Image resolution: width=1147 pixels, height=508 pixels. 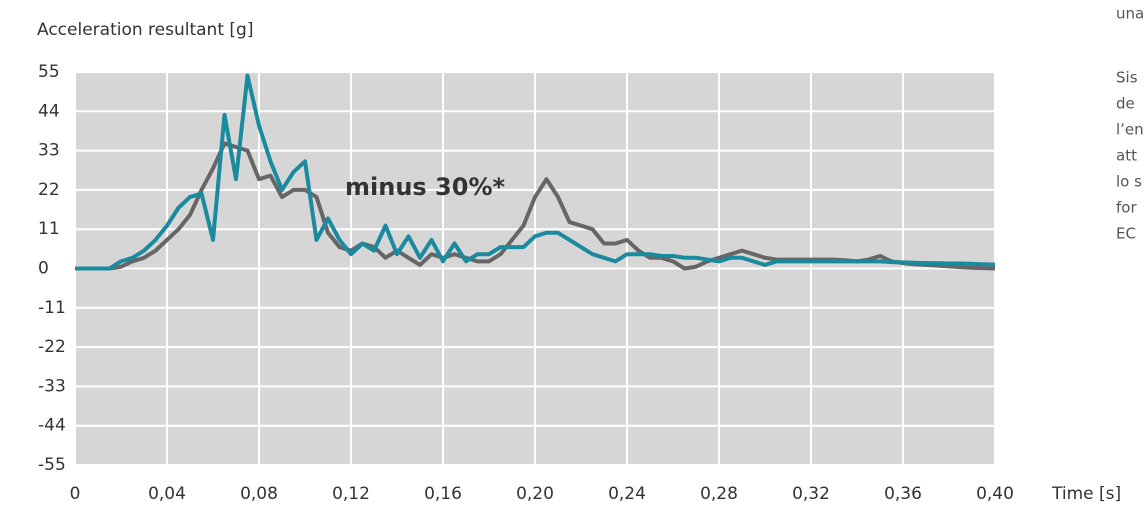 I want to click on x-tick-label: 0,28, so click(x=719, y=494).